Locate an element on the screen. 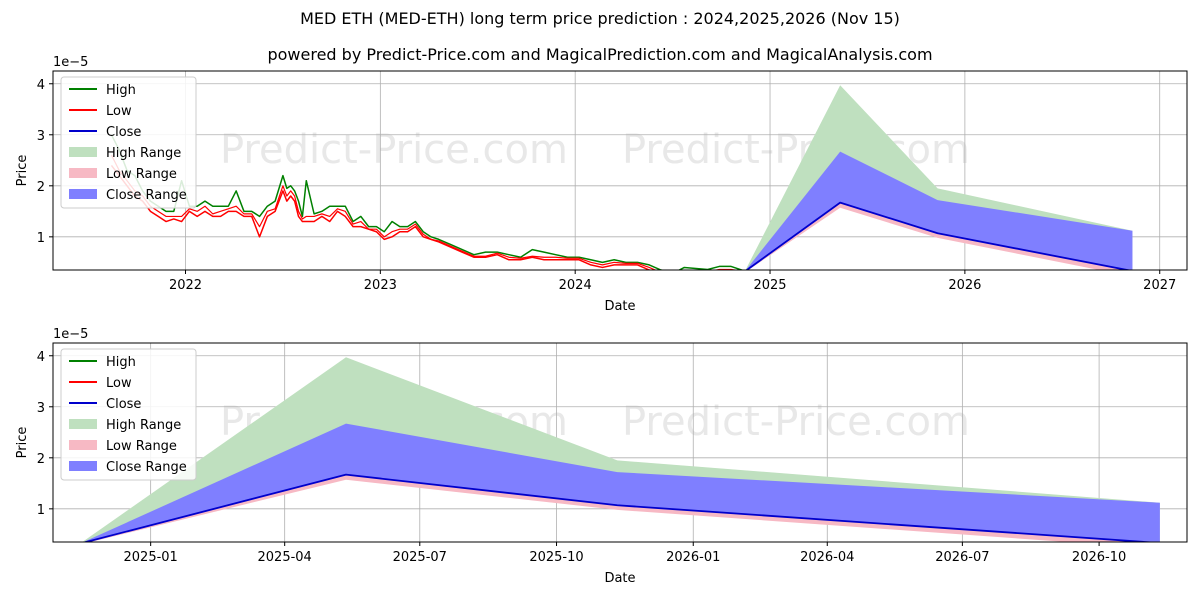 This screenshot has width=1200, height=600. high-series-line is located at coordinates (427, 202).